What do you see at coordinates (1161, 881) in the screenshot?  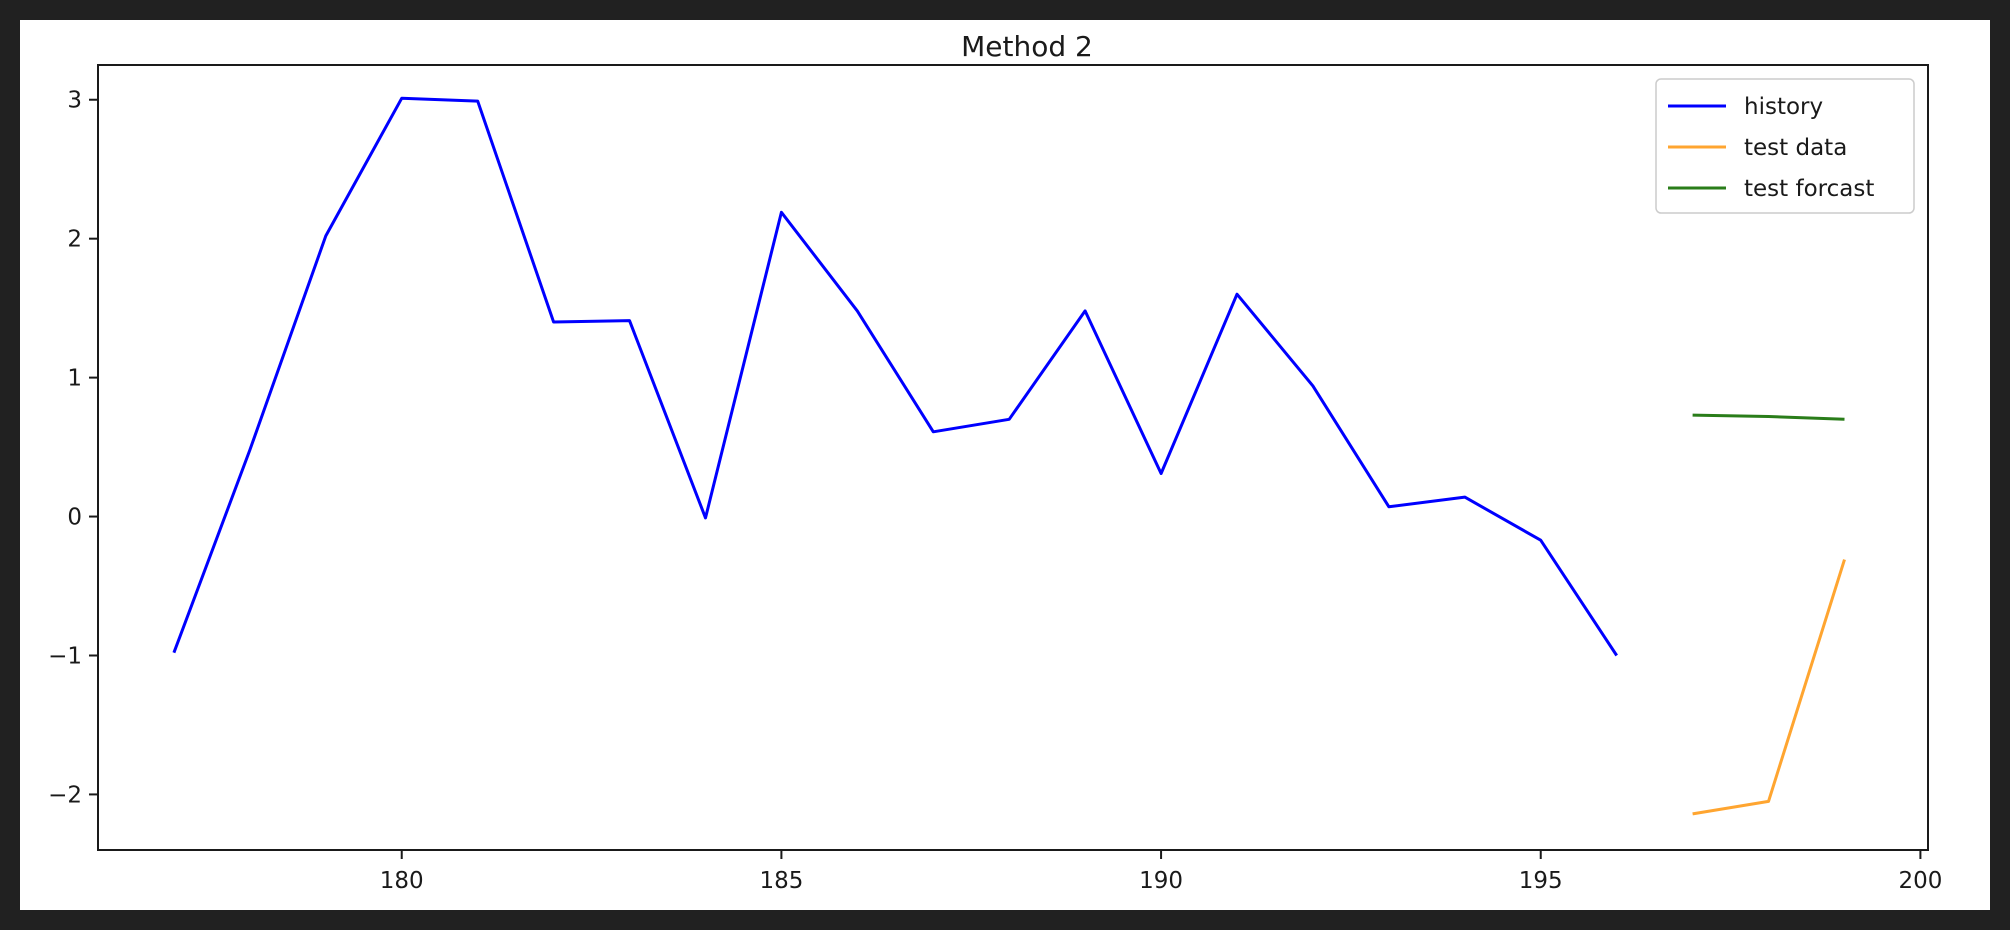 I see `x-tick-label: 190` at bounding box center [1161, 881].